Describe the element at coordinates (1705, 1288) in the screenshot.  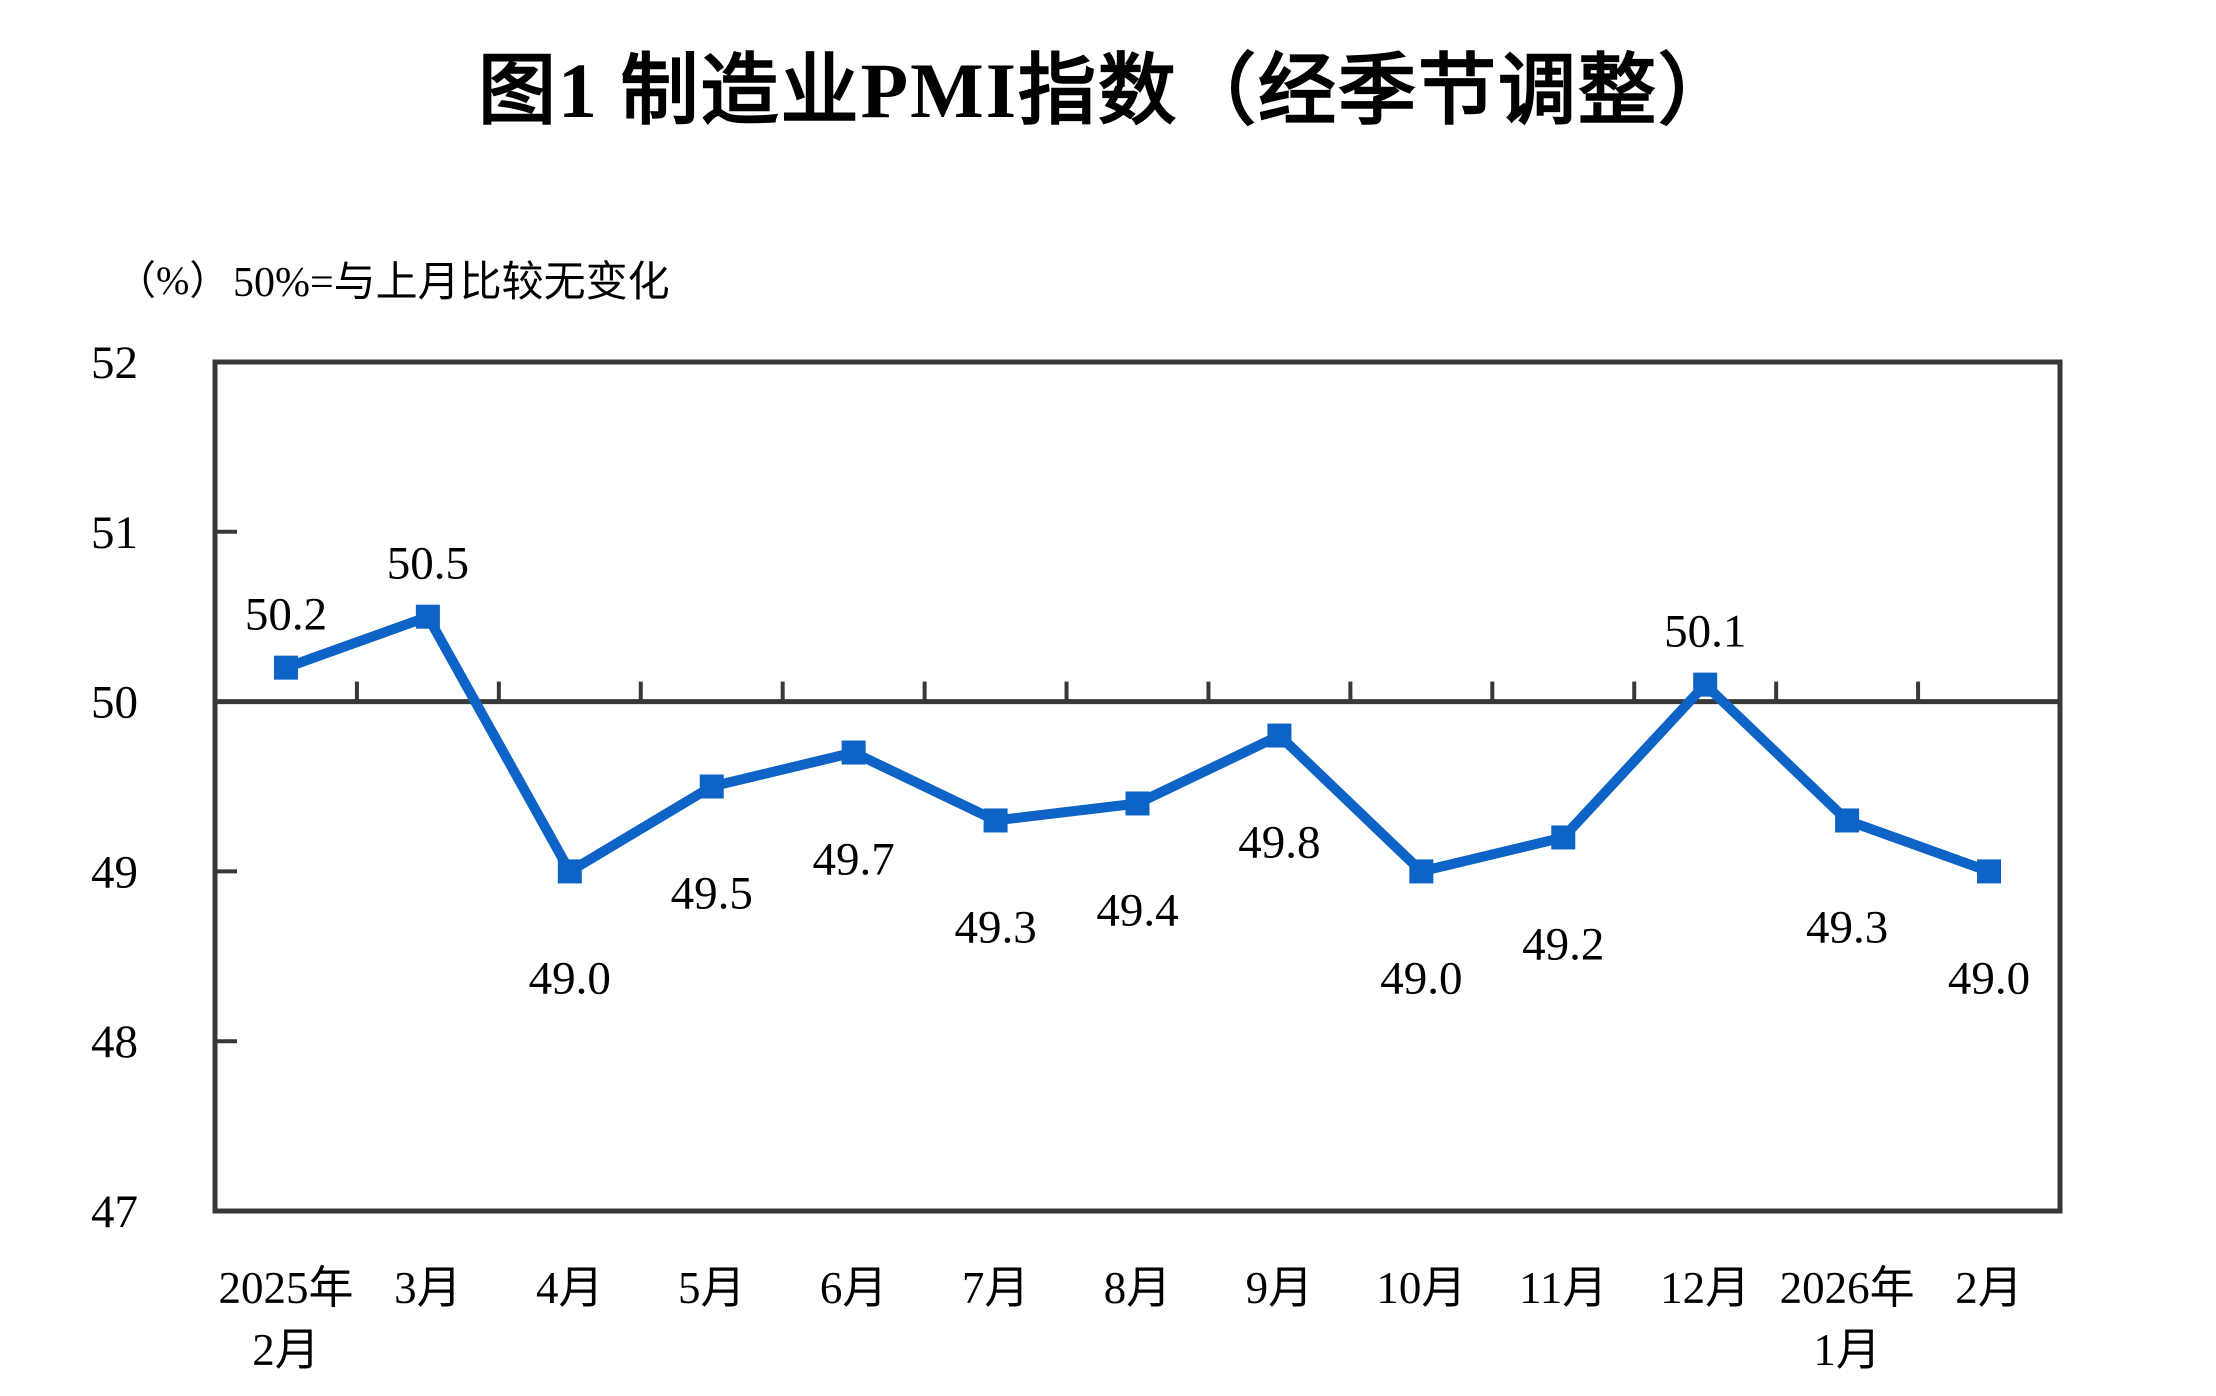
I see `x-axis-category-label: 12月` at that location.